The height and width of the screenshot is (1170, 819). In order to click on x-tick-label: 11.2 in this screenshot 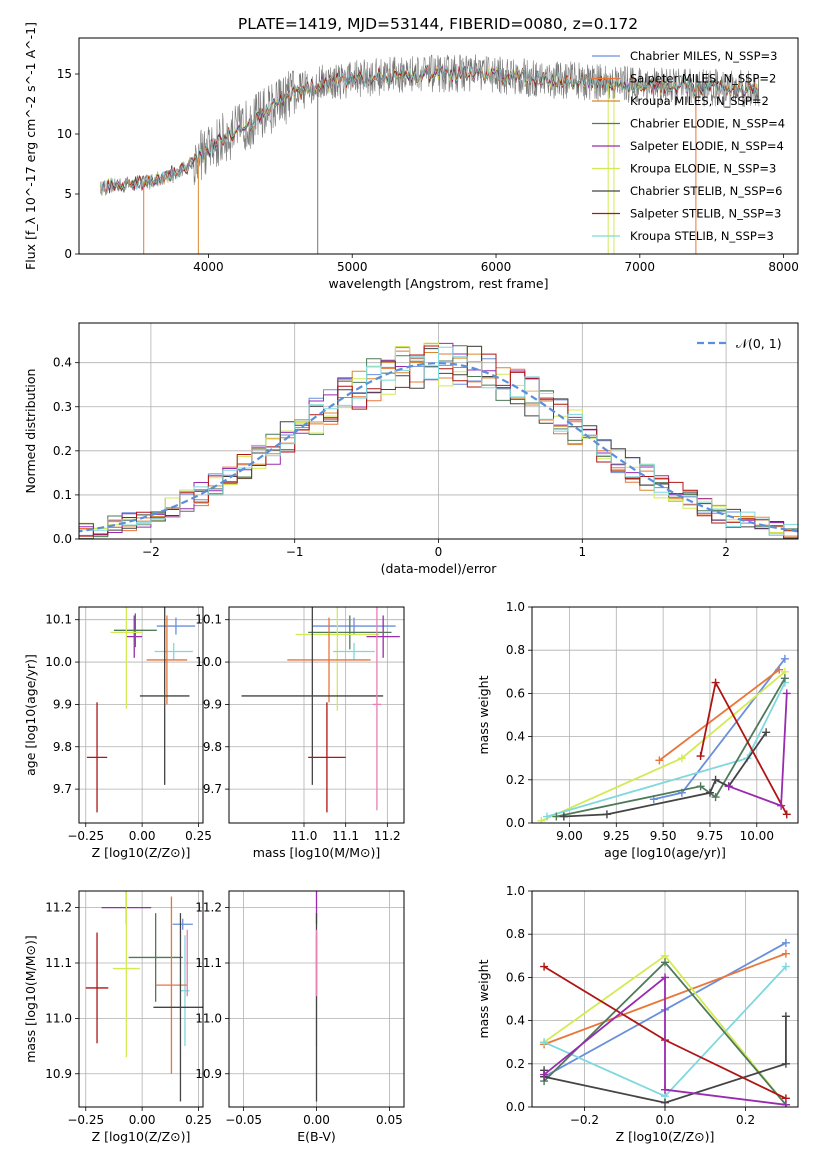, I will do `click(387, 836)`.